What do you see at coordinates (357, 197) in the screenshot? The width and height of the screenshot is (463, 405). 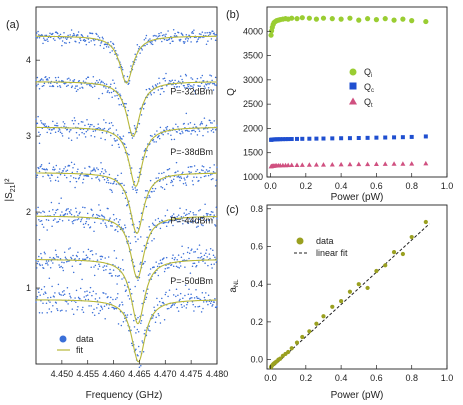 I see `panel-b-x-axis-label: Power (pW)` at bounding box center [357, 197].